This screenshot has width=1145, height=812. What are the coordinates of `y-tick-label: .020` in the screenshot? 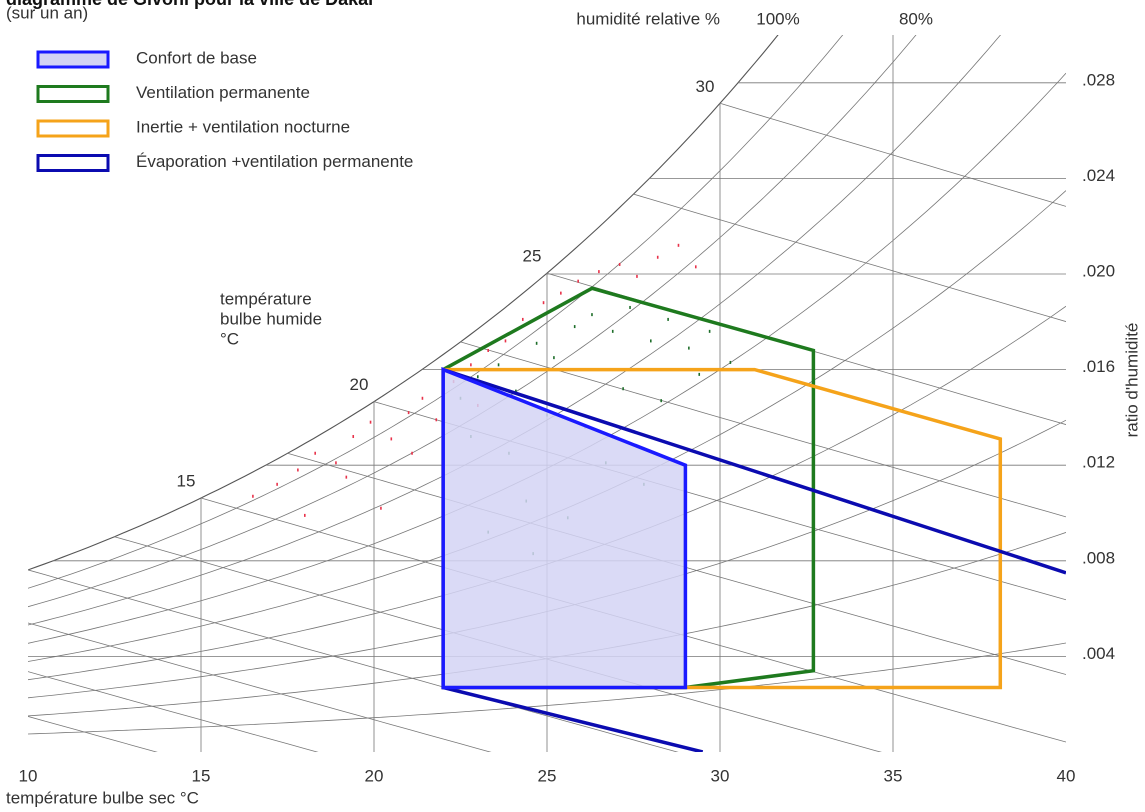 It's located at (1098, 270).